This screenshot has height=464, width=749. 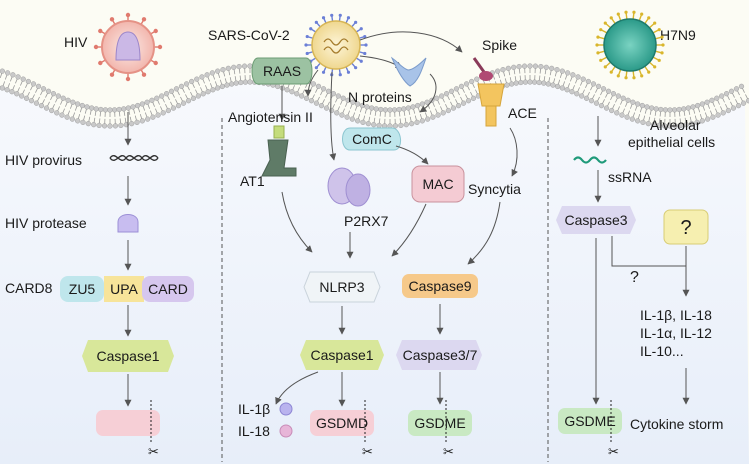 I want to click on h7n9-label: H7N9, so click(x=678, y=35).